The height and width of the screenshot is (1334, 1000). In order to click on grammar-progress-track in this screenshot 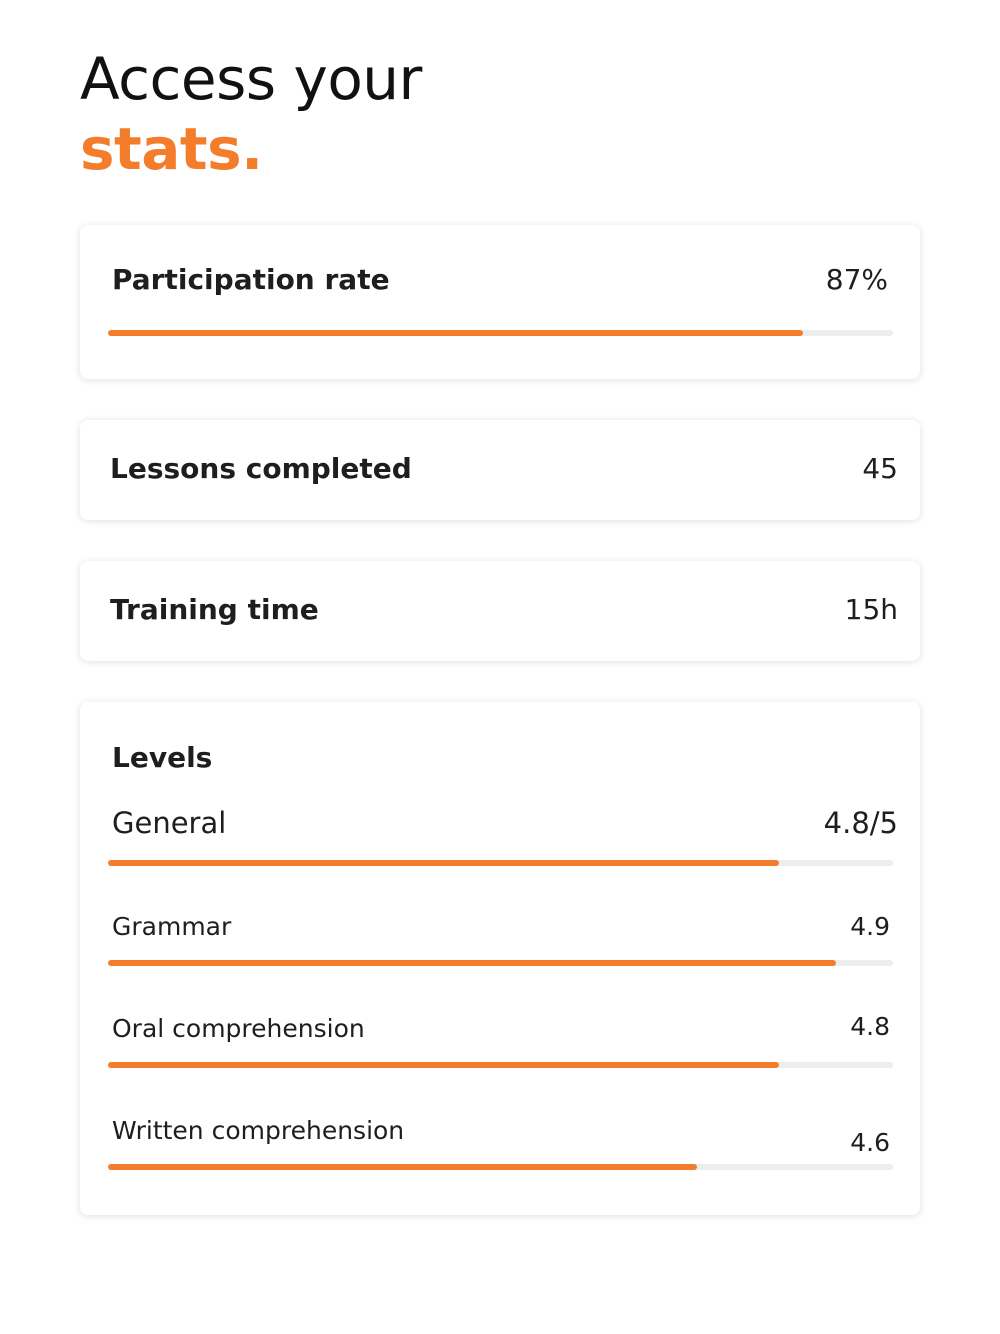, I will do `click(500, 963)`.